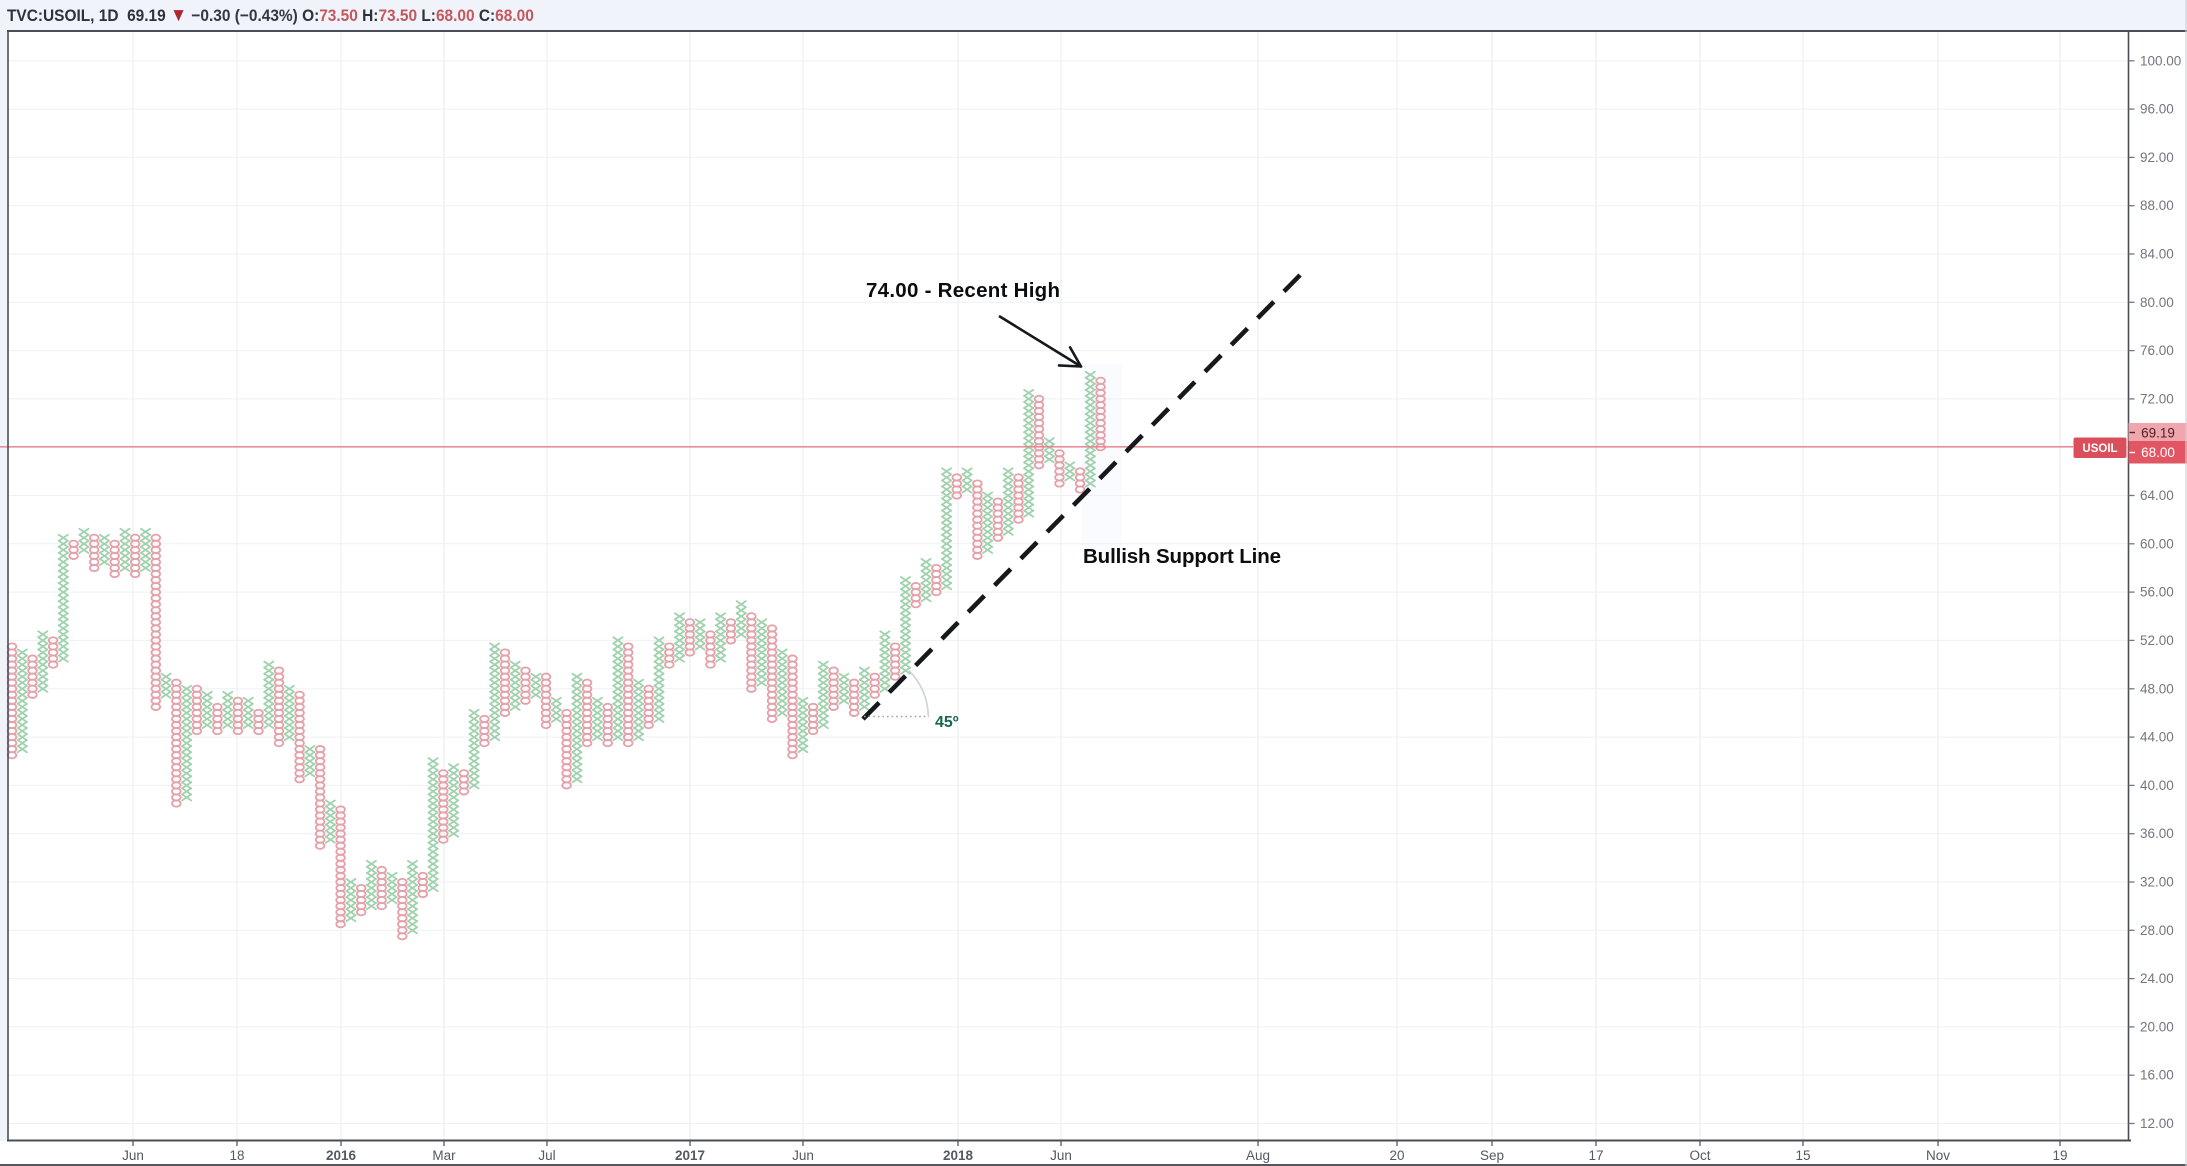  I want to click on svg-text: 88.00, so click(2157, 205).